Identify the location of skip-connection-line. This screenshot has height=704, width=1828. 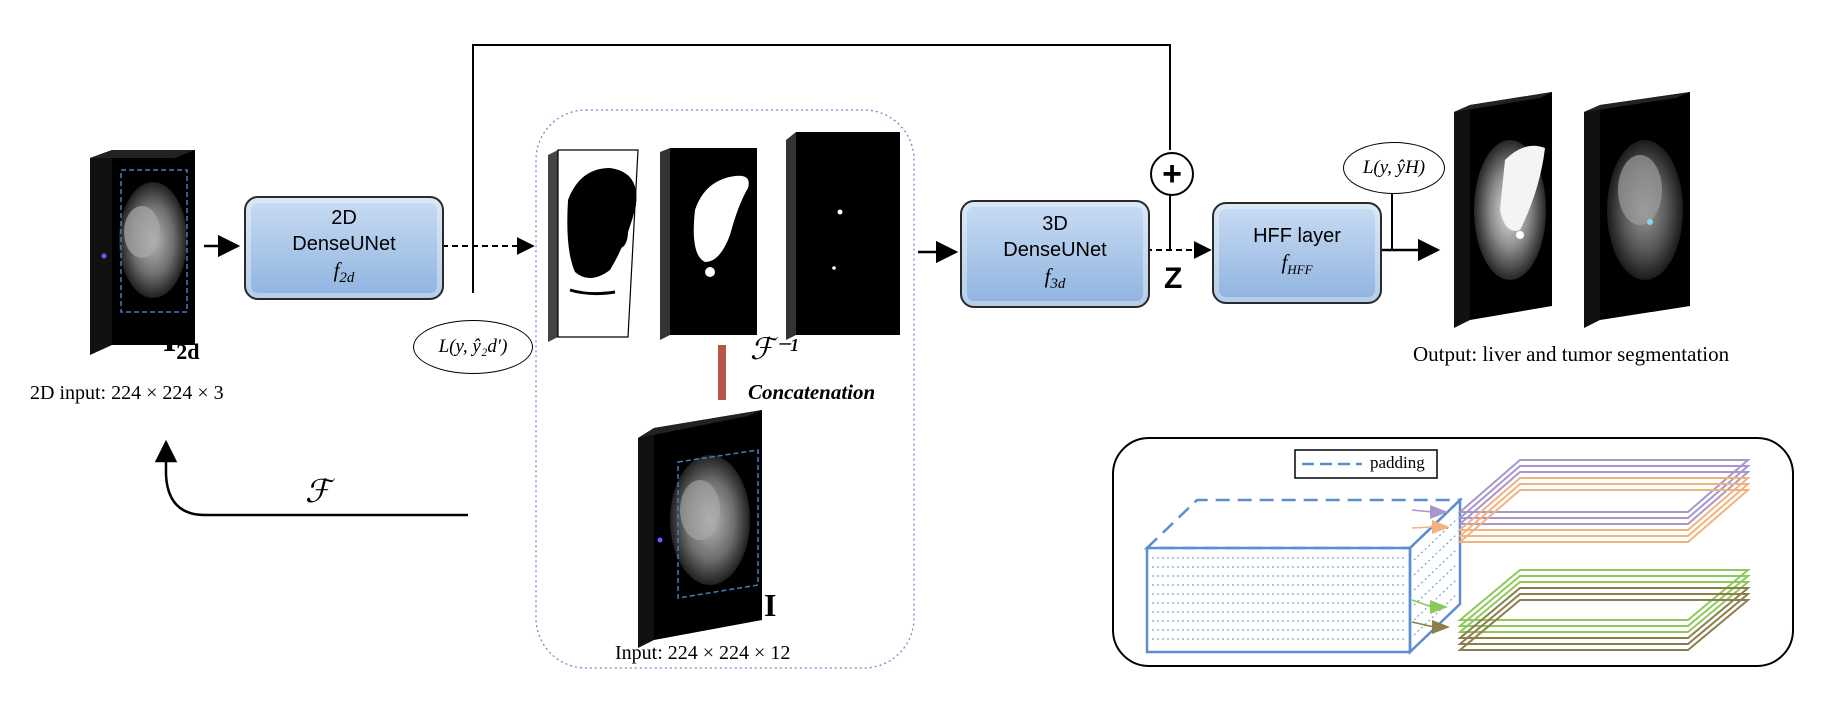
(821, 168).